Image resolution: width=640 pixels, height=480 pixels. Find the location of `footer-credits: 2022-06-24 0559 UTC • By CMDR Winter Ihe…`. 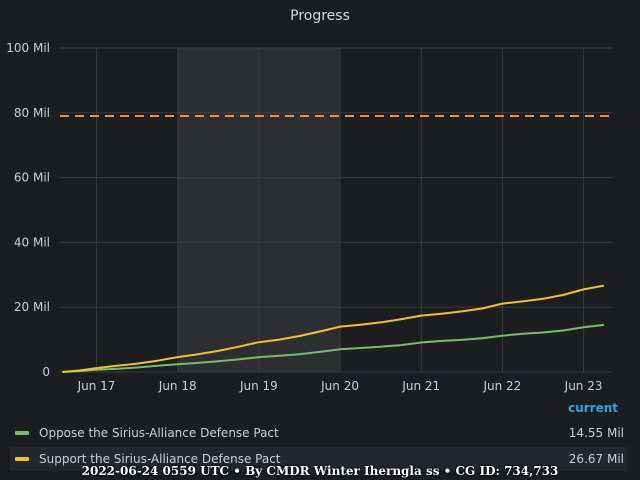

footer-credits: 2022-06-24 0559 UTC • By CMDR Winter Ihe… is located at coordinates (320, 471).